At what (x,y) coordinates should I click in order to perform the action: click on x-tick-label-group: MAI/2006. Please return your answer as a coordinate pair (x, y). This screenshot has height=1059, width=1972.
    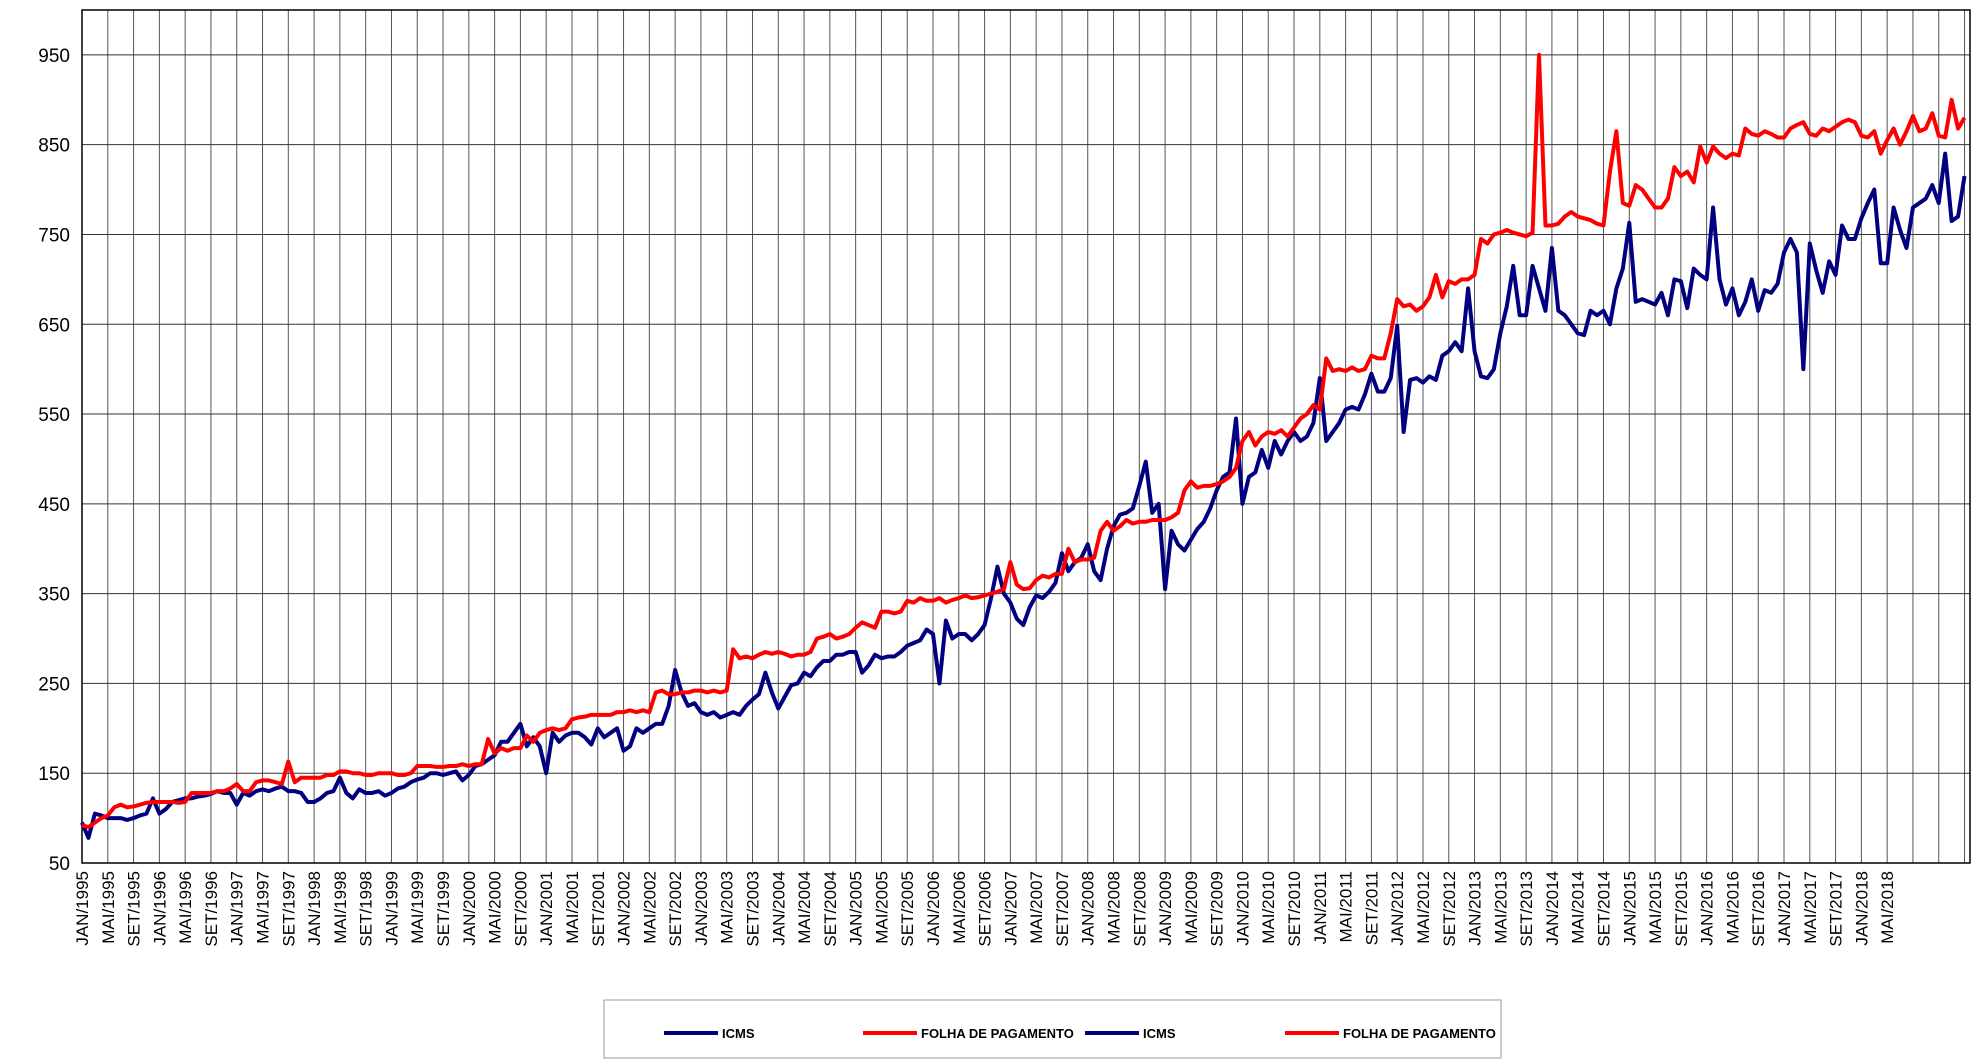
    Looking at the image, I should click on (959, 907).